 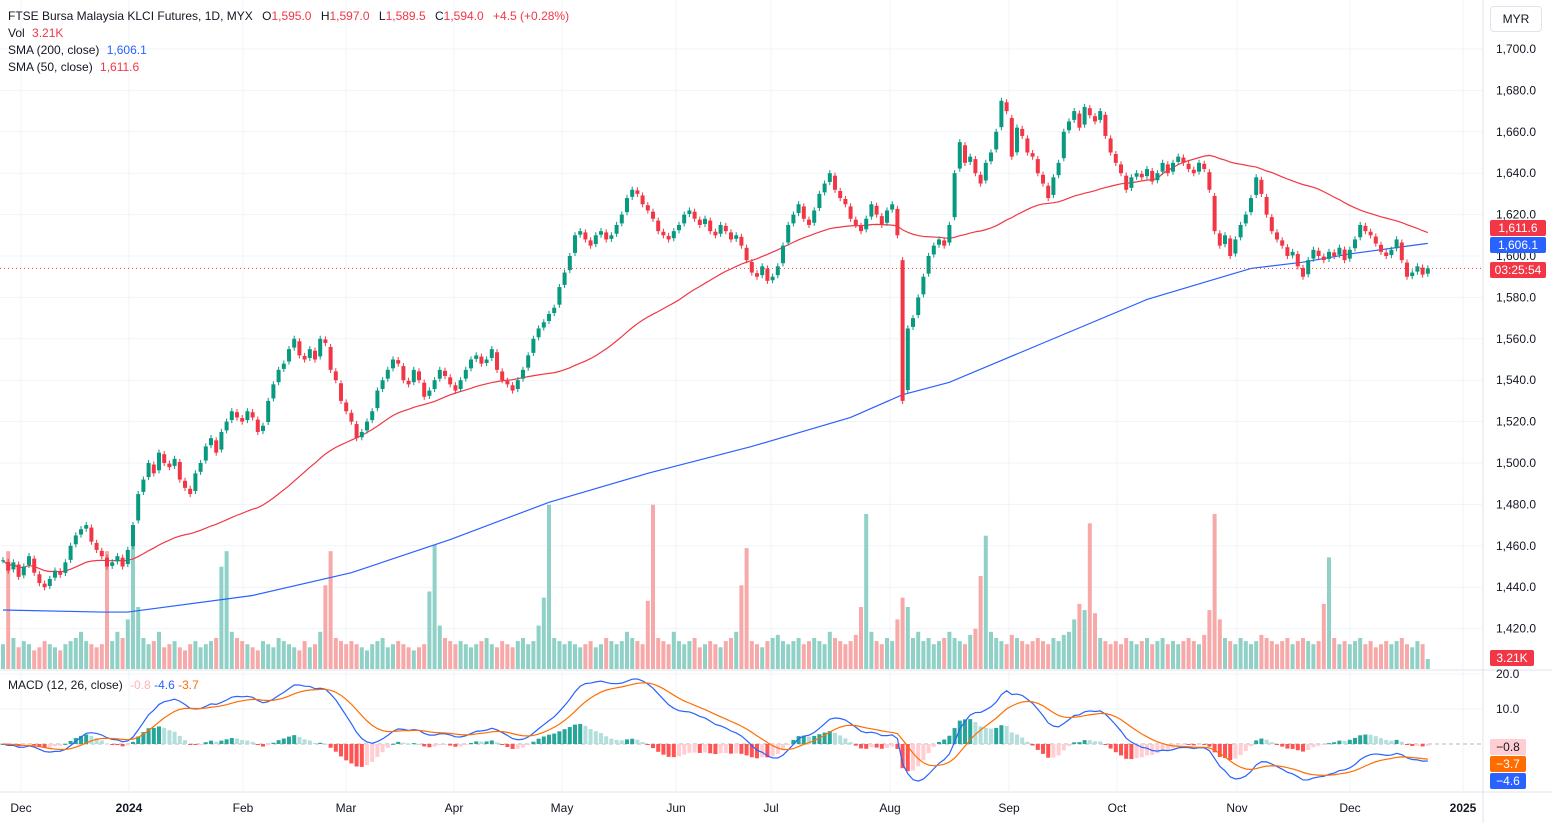 I want to click on sma200-legend: SMA (200, close) 1,606.1, so click(x=77, y=50).